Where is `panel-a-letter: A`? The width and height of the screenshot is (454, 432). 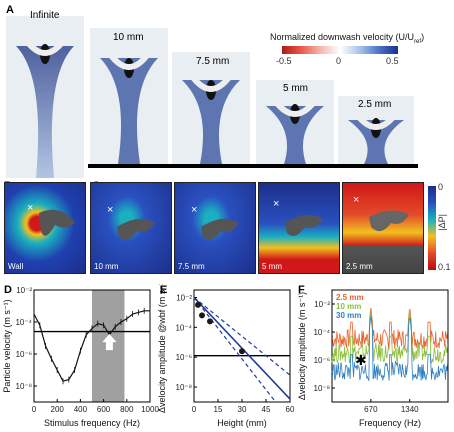
panel-a-letter: A is located at coordinates (10, 10).